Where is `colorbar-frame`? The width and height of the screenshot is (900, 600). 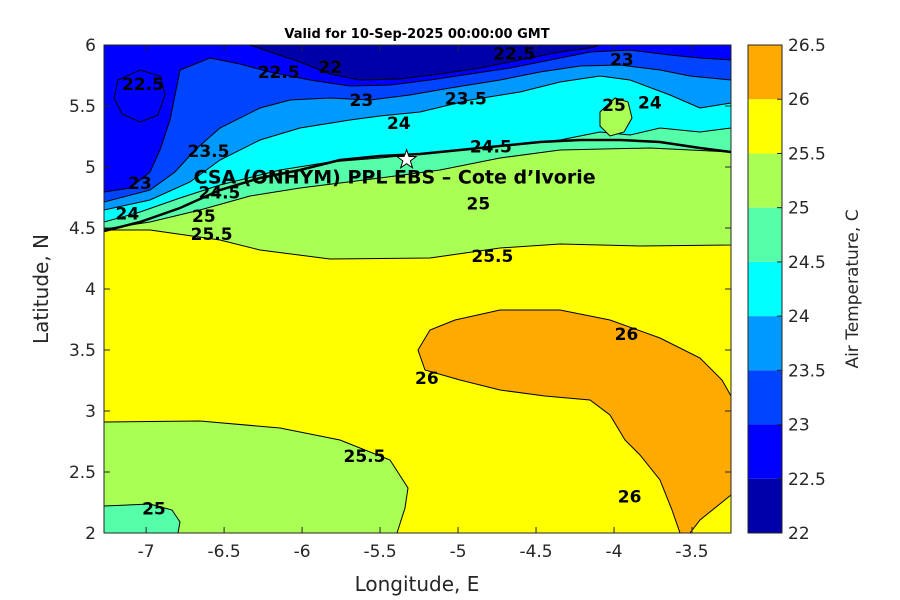 colorbar-frame is located at coordinates (765, 289).